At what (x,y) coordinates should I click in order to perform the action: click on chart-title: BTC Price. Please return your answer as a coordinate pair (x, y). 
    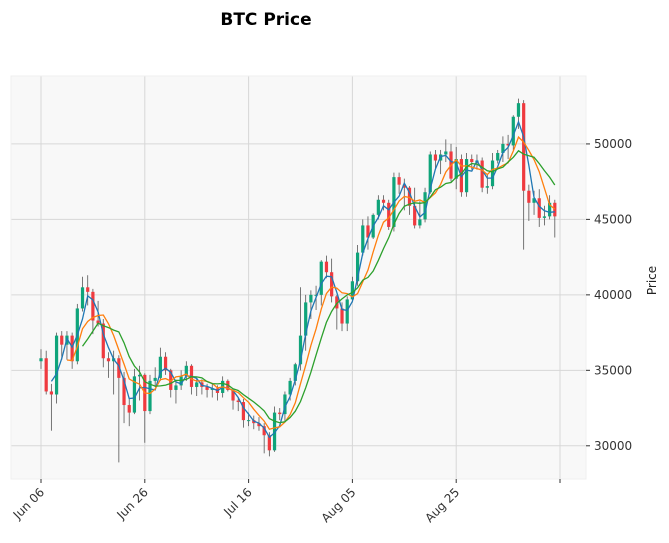
    Looking at the image, I should click on (265, 20).